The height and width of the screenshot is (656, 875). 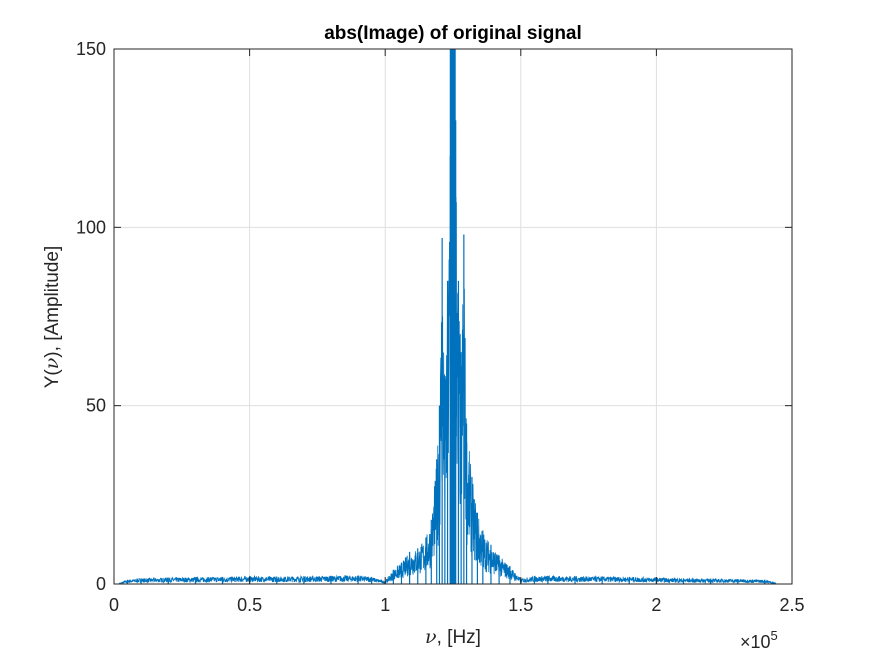 What do you see at coordinates (431, 637) in the screenshot?
I see `x-axis-label-symbol: ν` at bounding box center [431, 637].